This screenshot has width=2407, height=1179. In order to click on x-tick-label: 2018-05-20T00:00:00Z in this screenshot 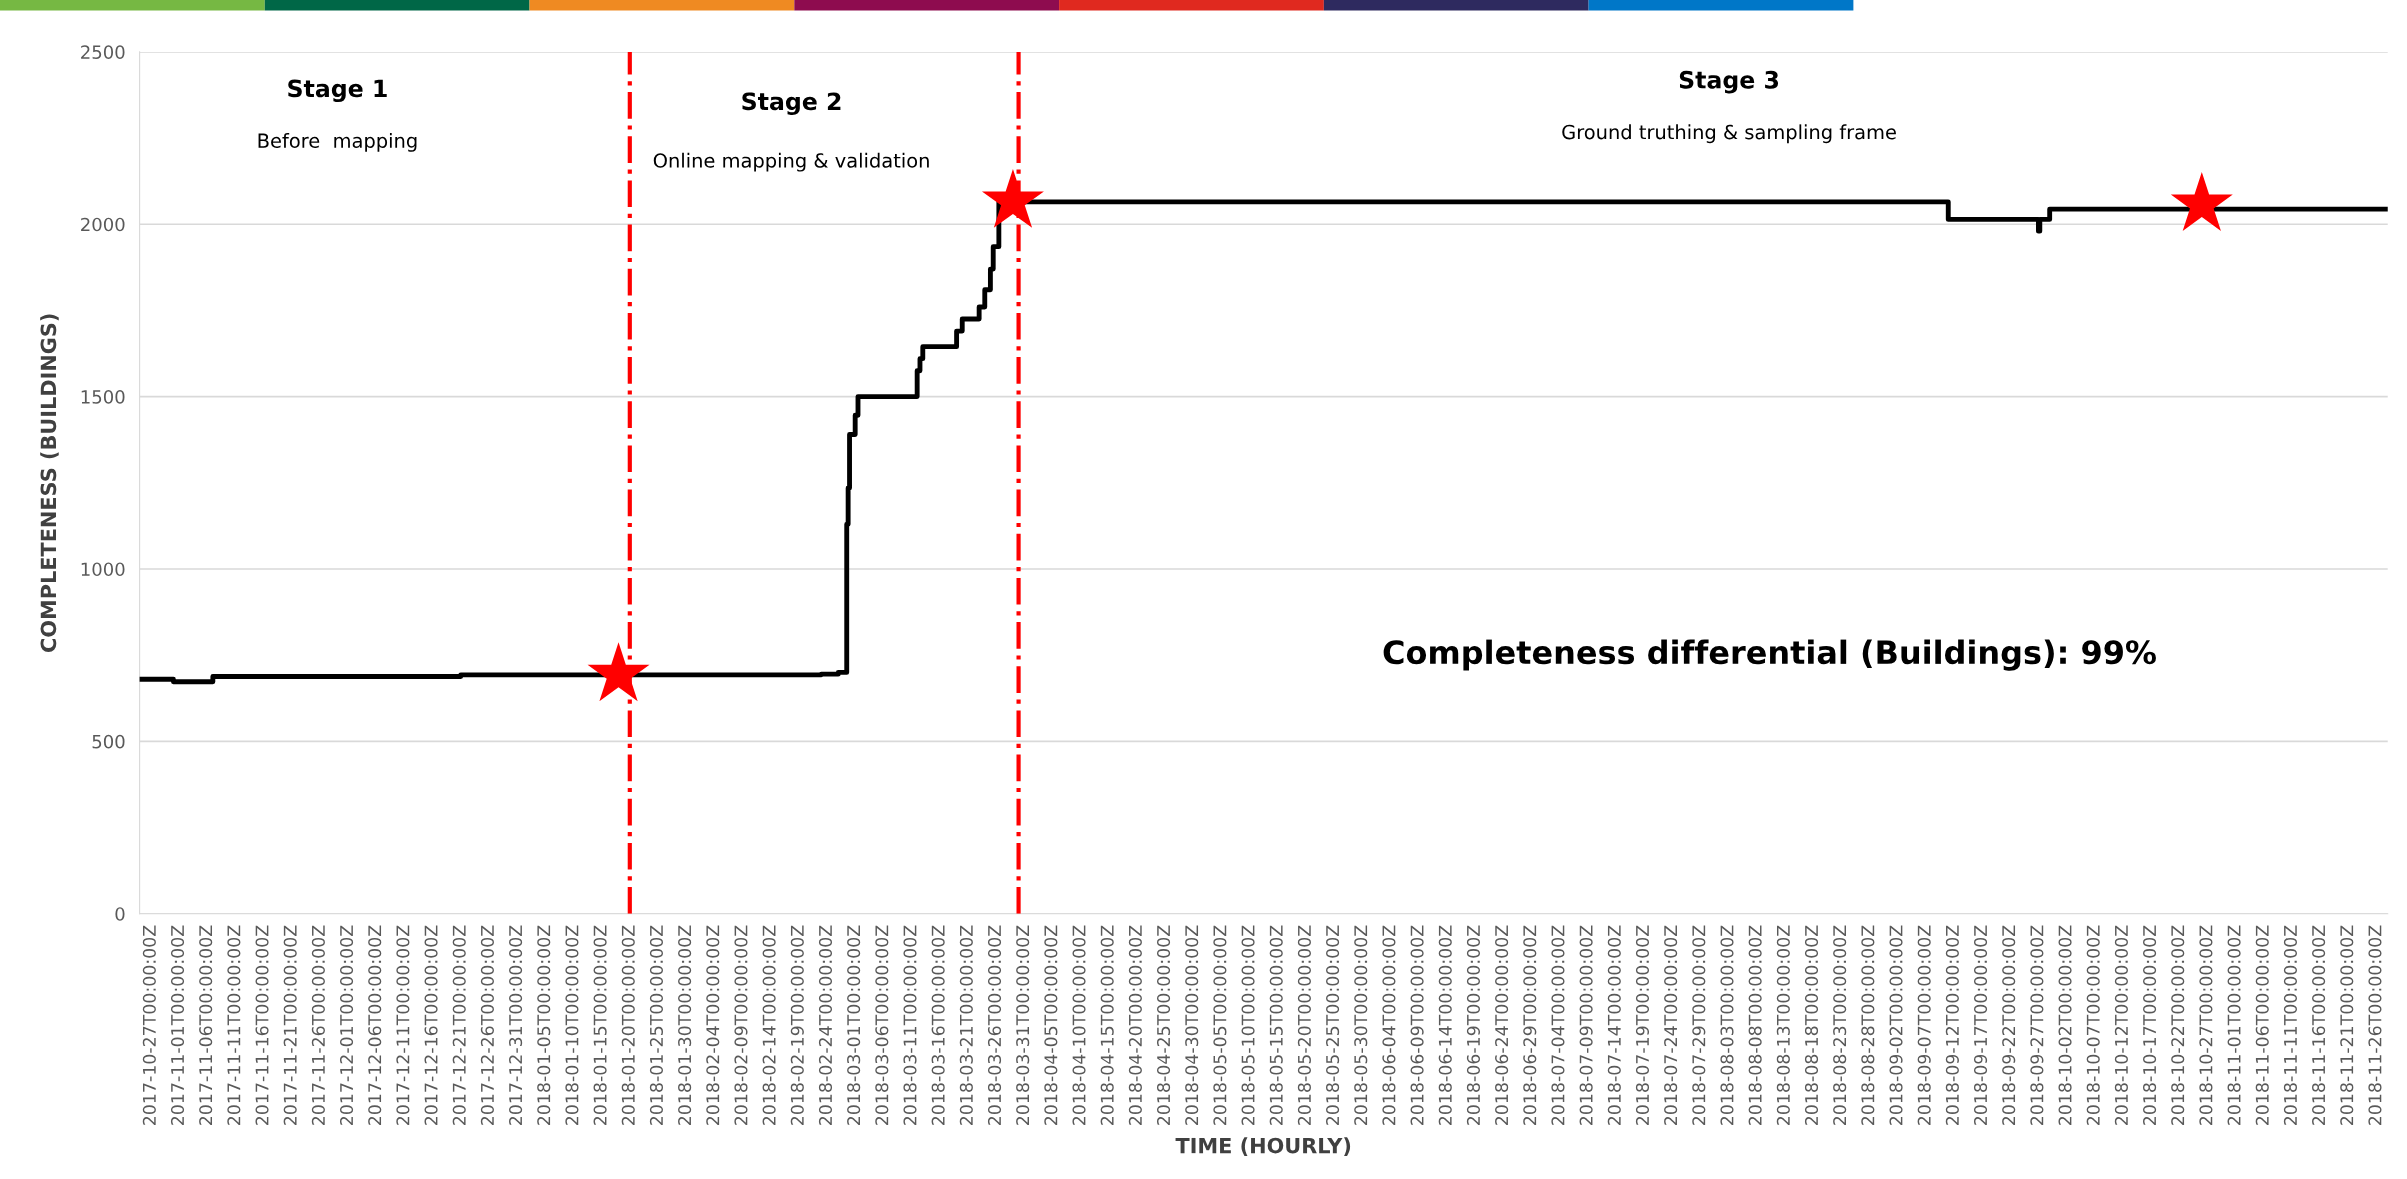, I will do `click(1304, 1025)`.